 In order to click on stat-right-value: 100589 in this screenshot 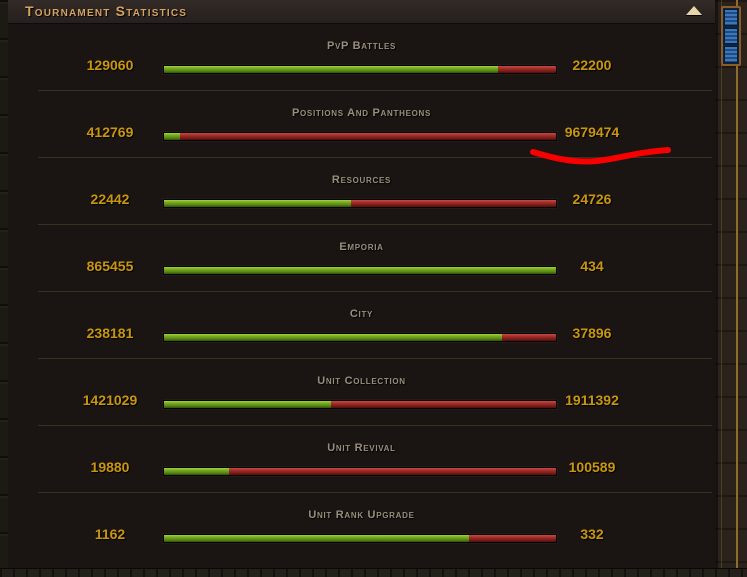, I will do `click(592, 467)`.